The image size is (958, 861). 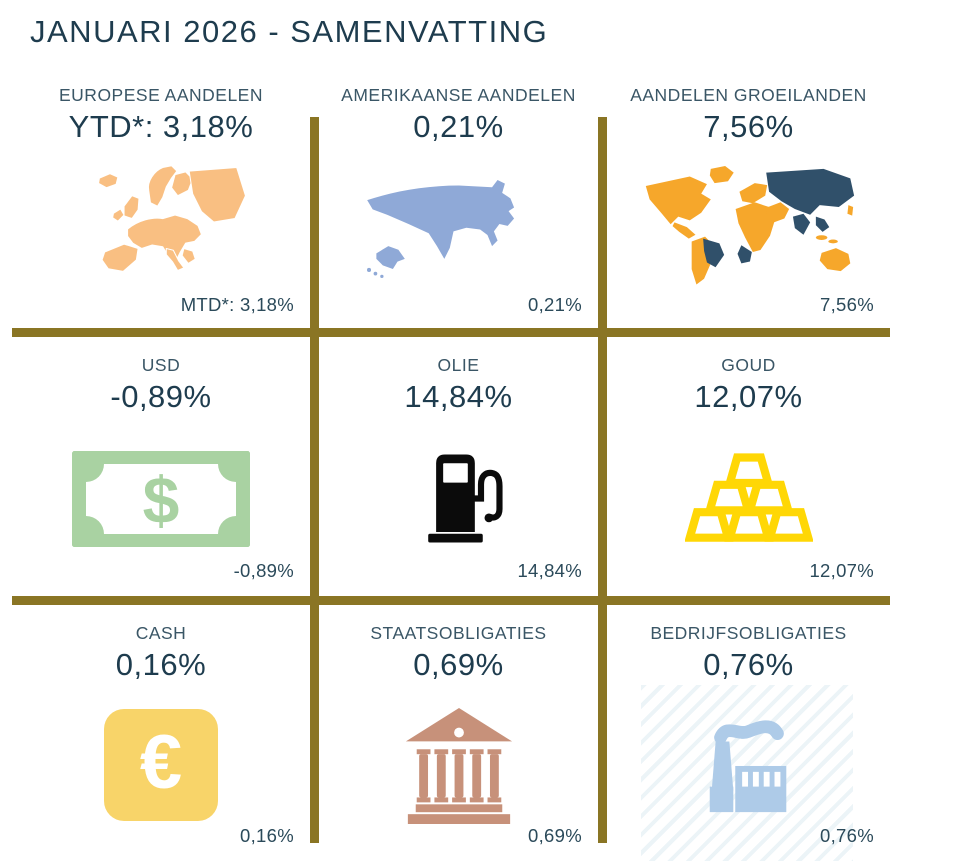 I want to click on euro-glyph: €, so click(x=161, y=762).